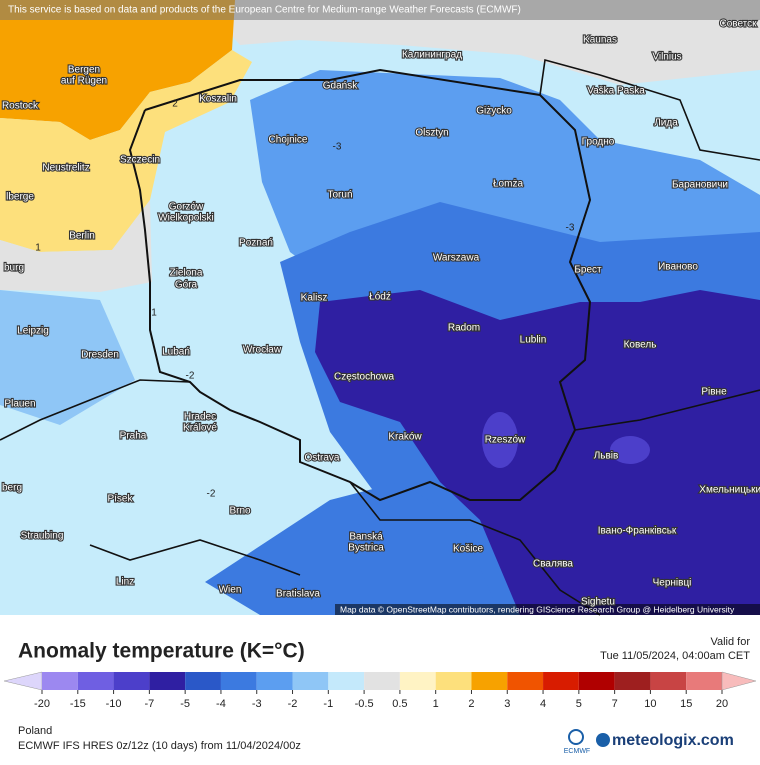  I want to click on city-label: Rzeszów, so click(505, 440).